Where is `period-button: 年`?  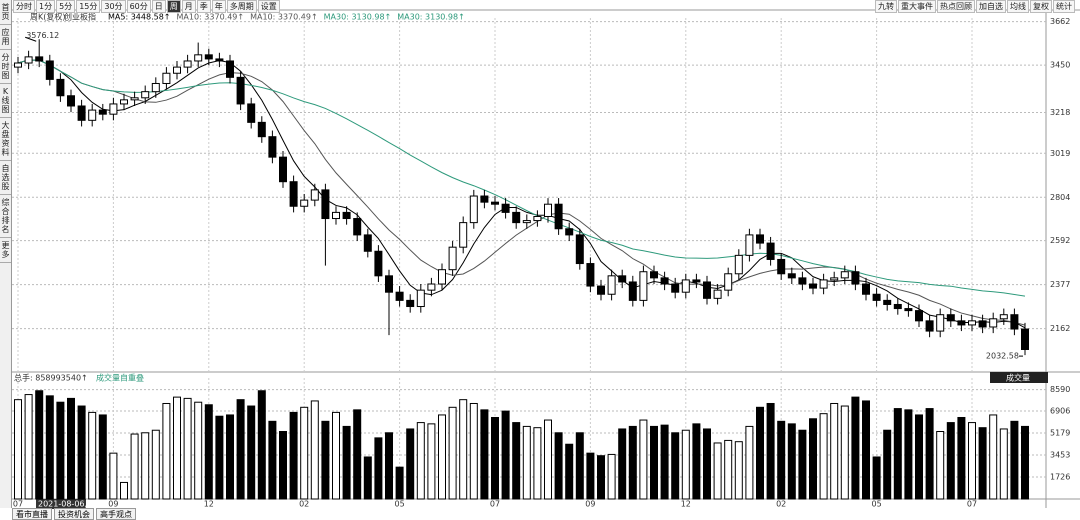
period-button: 年 is located at coordinates (218, 6).